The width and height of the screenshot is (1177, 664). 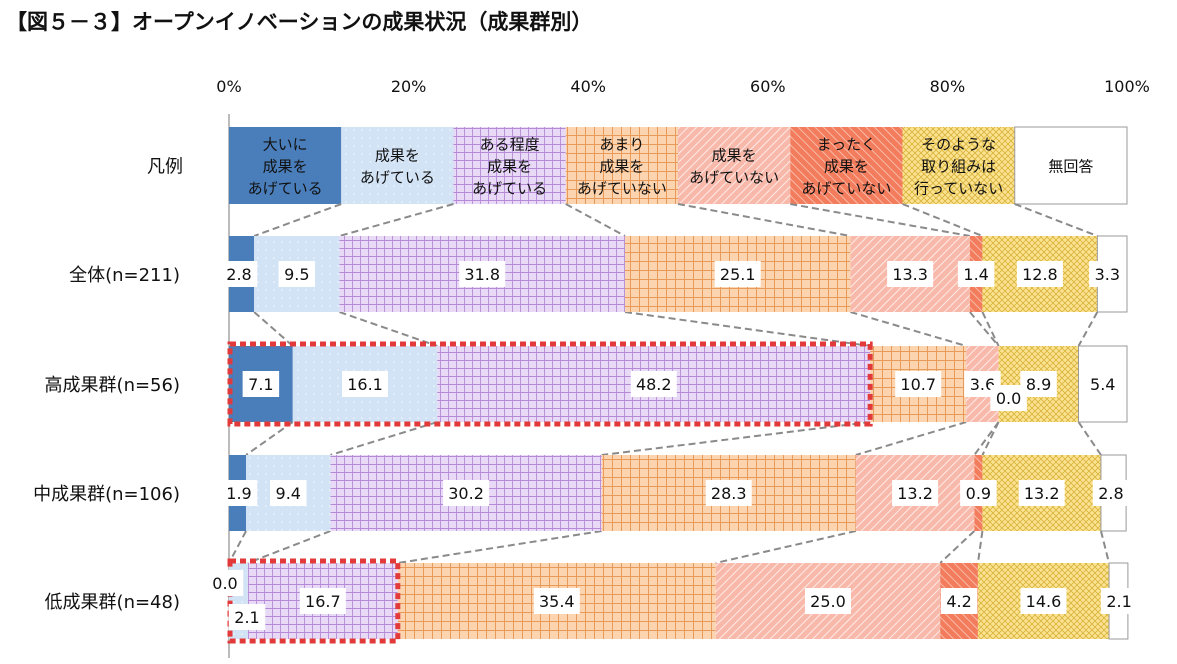 What do you see at coordinates (239, 493) in the screenshot?
I see `data-label: 1.9` at bounding box center [239, 493].